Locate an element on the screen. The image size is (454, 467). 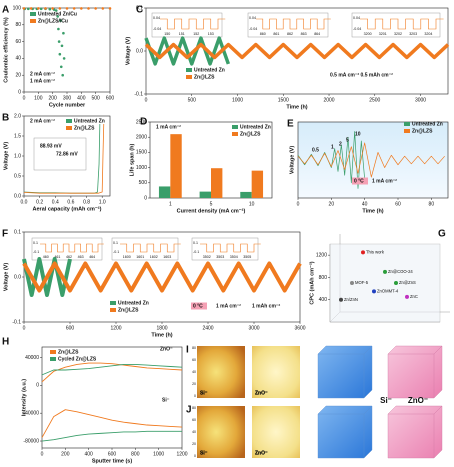
inset-x-tick-label: 3203 is located at coordinates (413, 34).